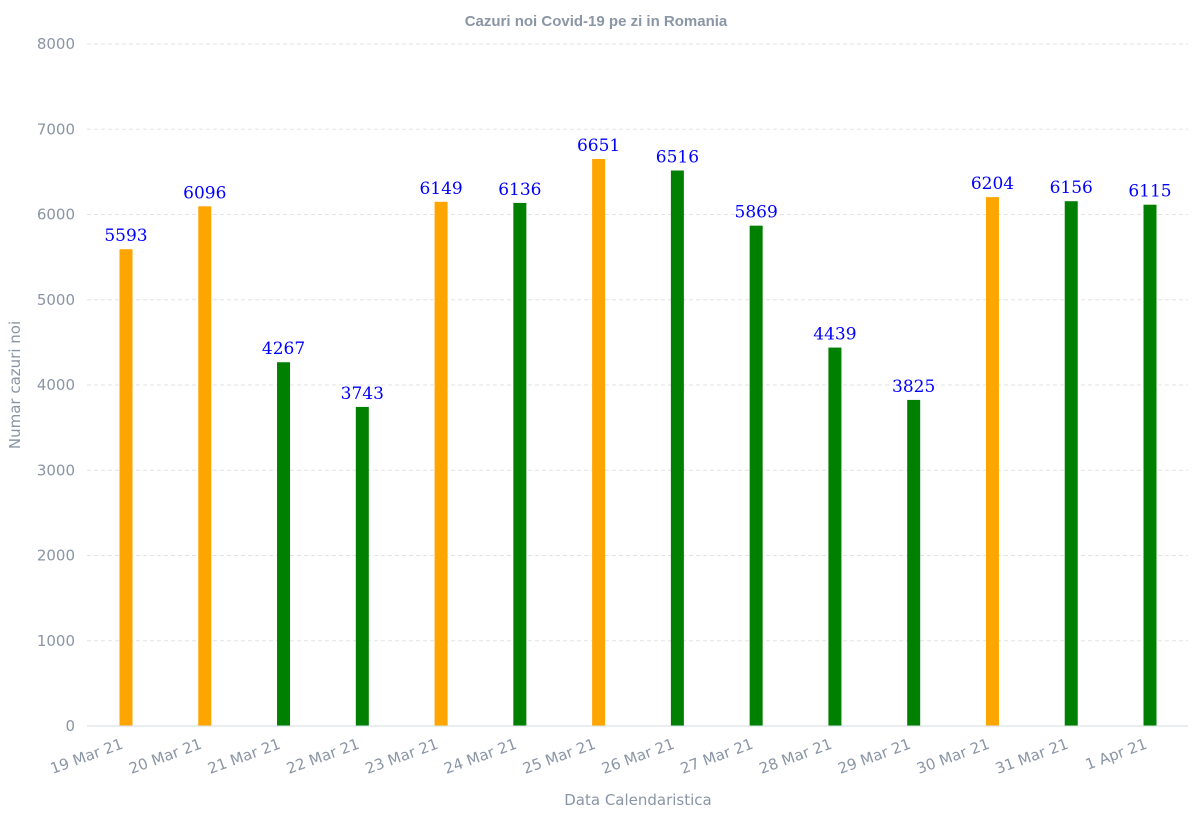 This screenshot has height=815, width=1193. What do you see at coordinates (717, 756) in the screenshot?
I see `x-tick-label: 27 Mar 21` at bounding box center [717, 756].